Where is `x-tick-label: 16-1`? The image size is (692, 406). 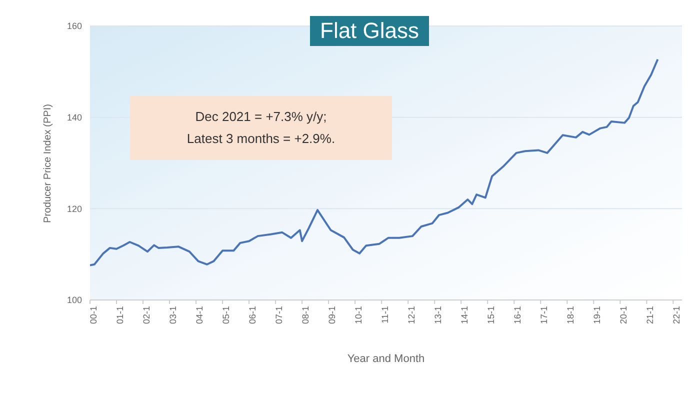
x-tick-label: 16-1 is located at coordinates (517, 315).